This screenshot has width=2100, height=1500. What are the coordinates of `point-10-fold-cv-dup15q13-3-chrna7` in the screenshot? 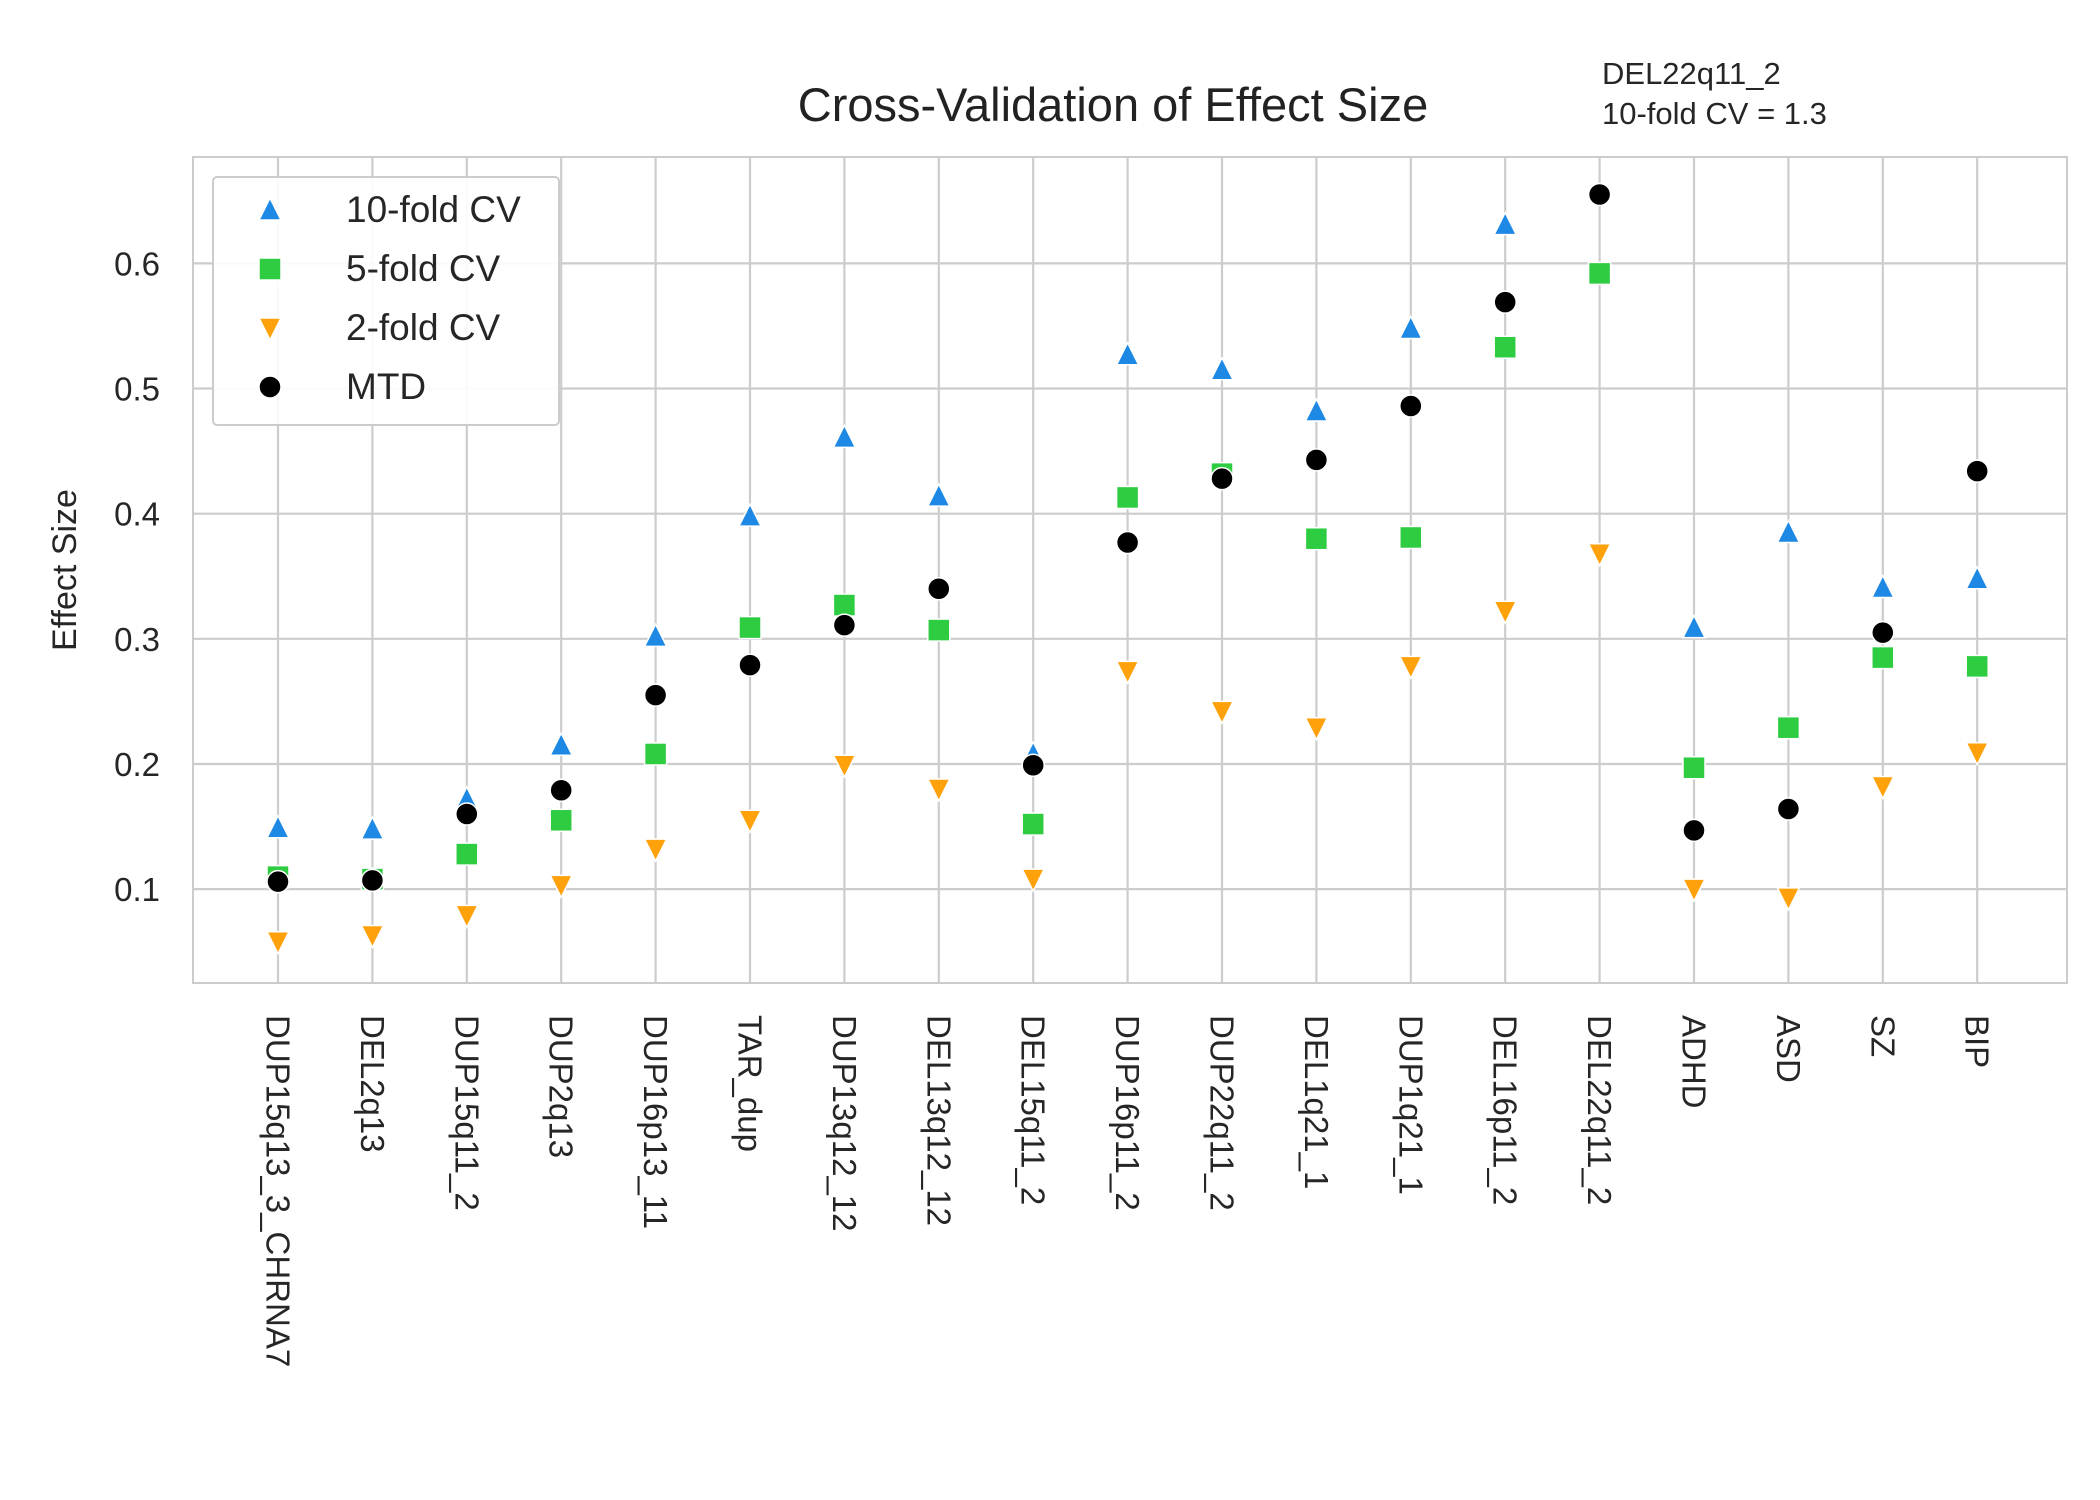 It's located at (278, 826).